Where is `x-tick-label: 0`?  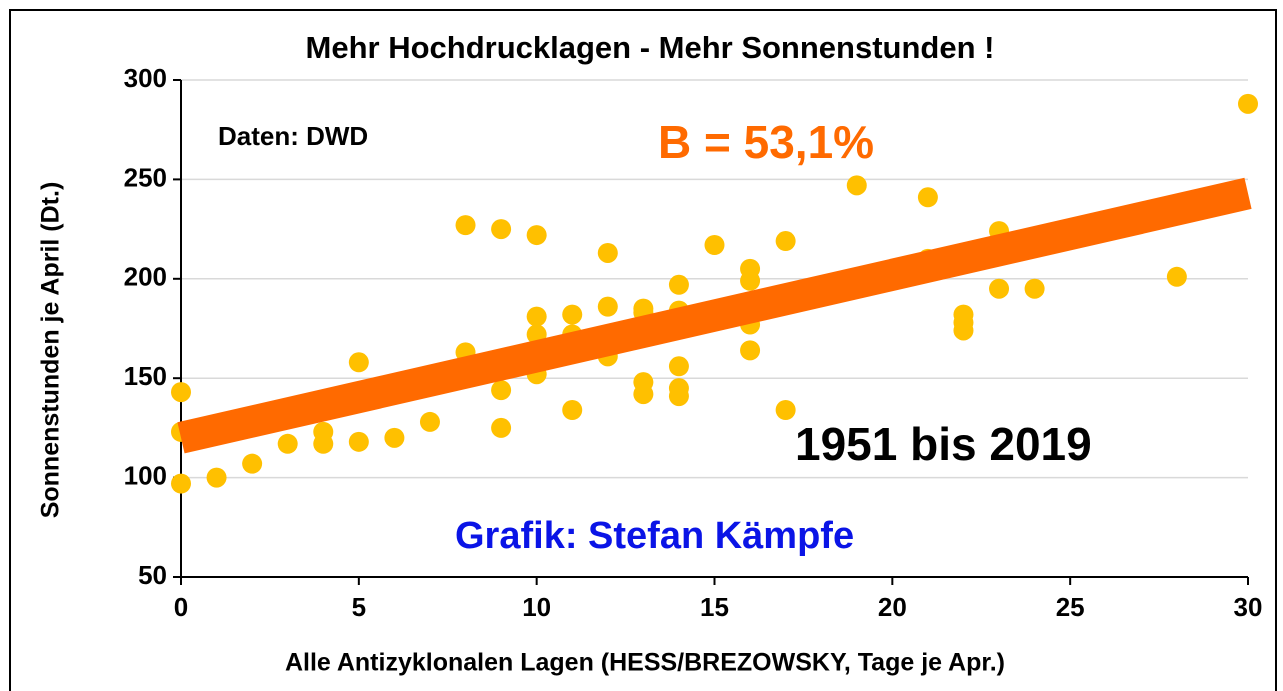 x-tick-label: 0 is located at coordinates (181, 607).